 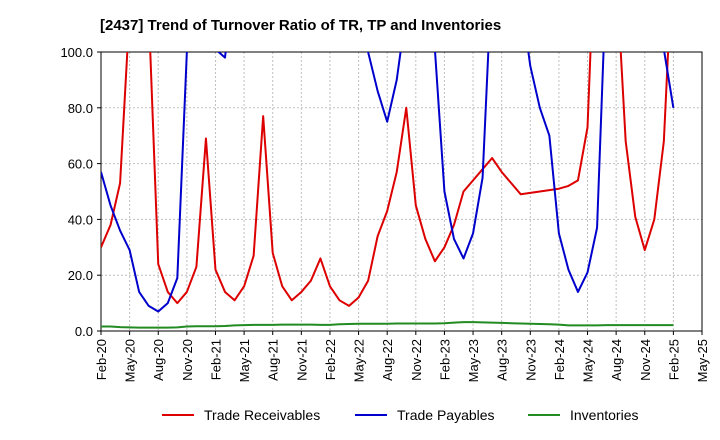 I want to click on x-tick-label: Aug-21, so click(x=273, y=360).